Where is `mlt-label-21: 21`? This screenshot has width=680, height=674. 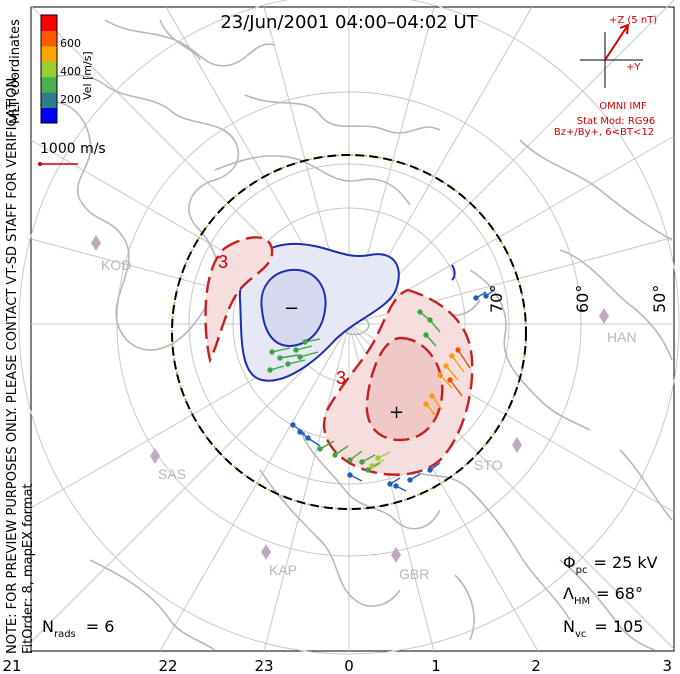
mlt-label-21: 21 is located at coordinates (11, 665).